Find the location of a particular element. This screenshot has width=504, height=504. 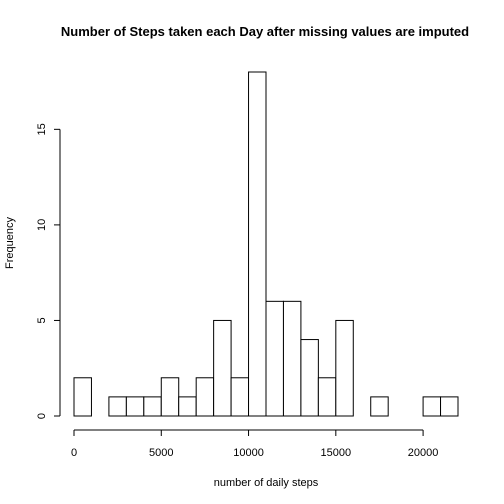

y-tick-label-1: 5 is located at coordinates (42, 320).